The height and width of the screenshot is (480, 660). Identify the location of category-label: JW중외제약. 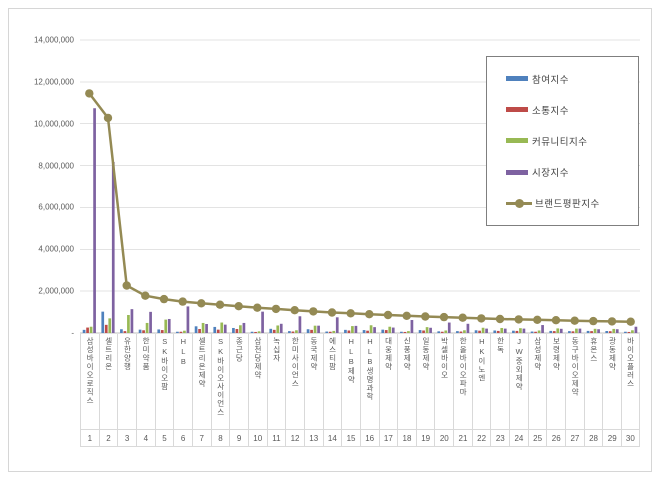
(519, 364).